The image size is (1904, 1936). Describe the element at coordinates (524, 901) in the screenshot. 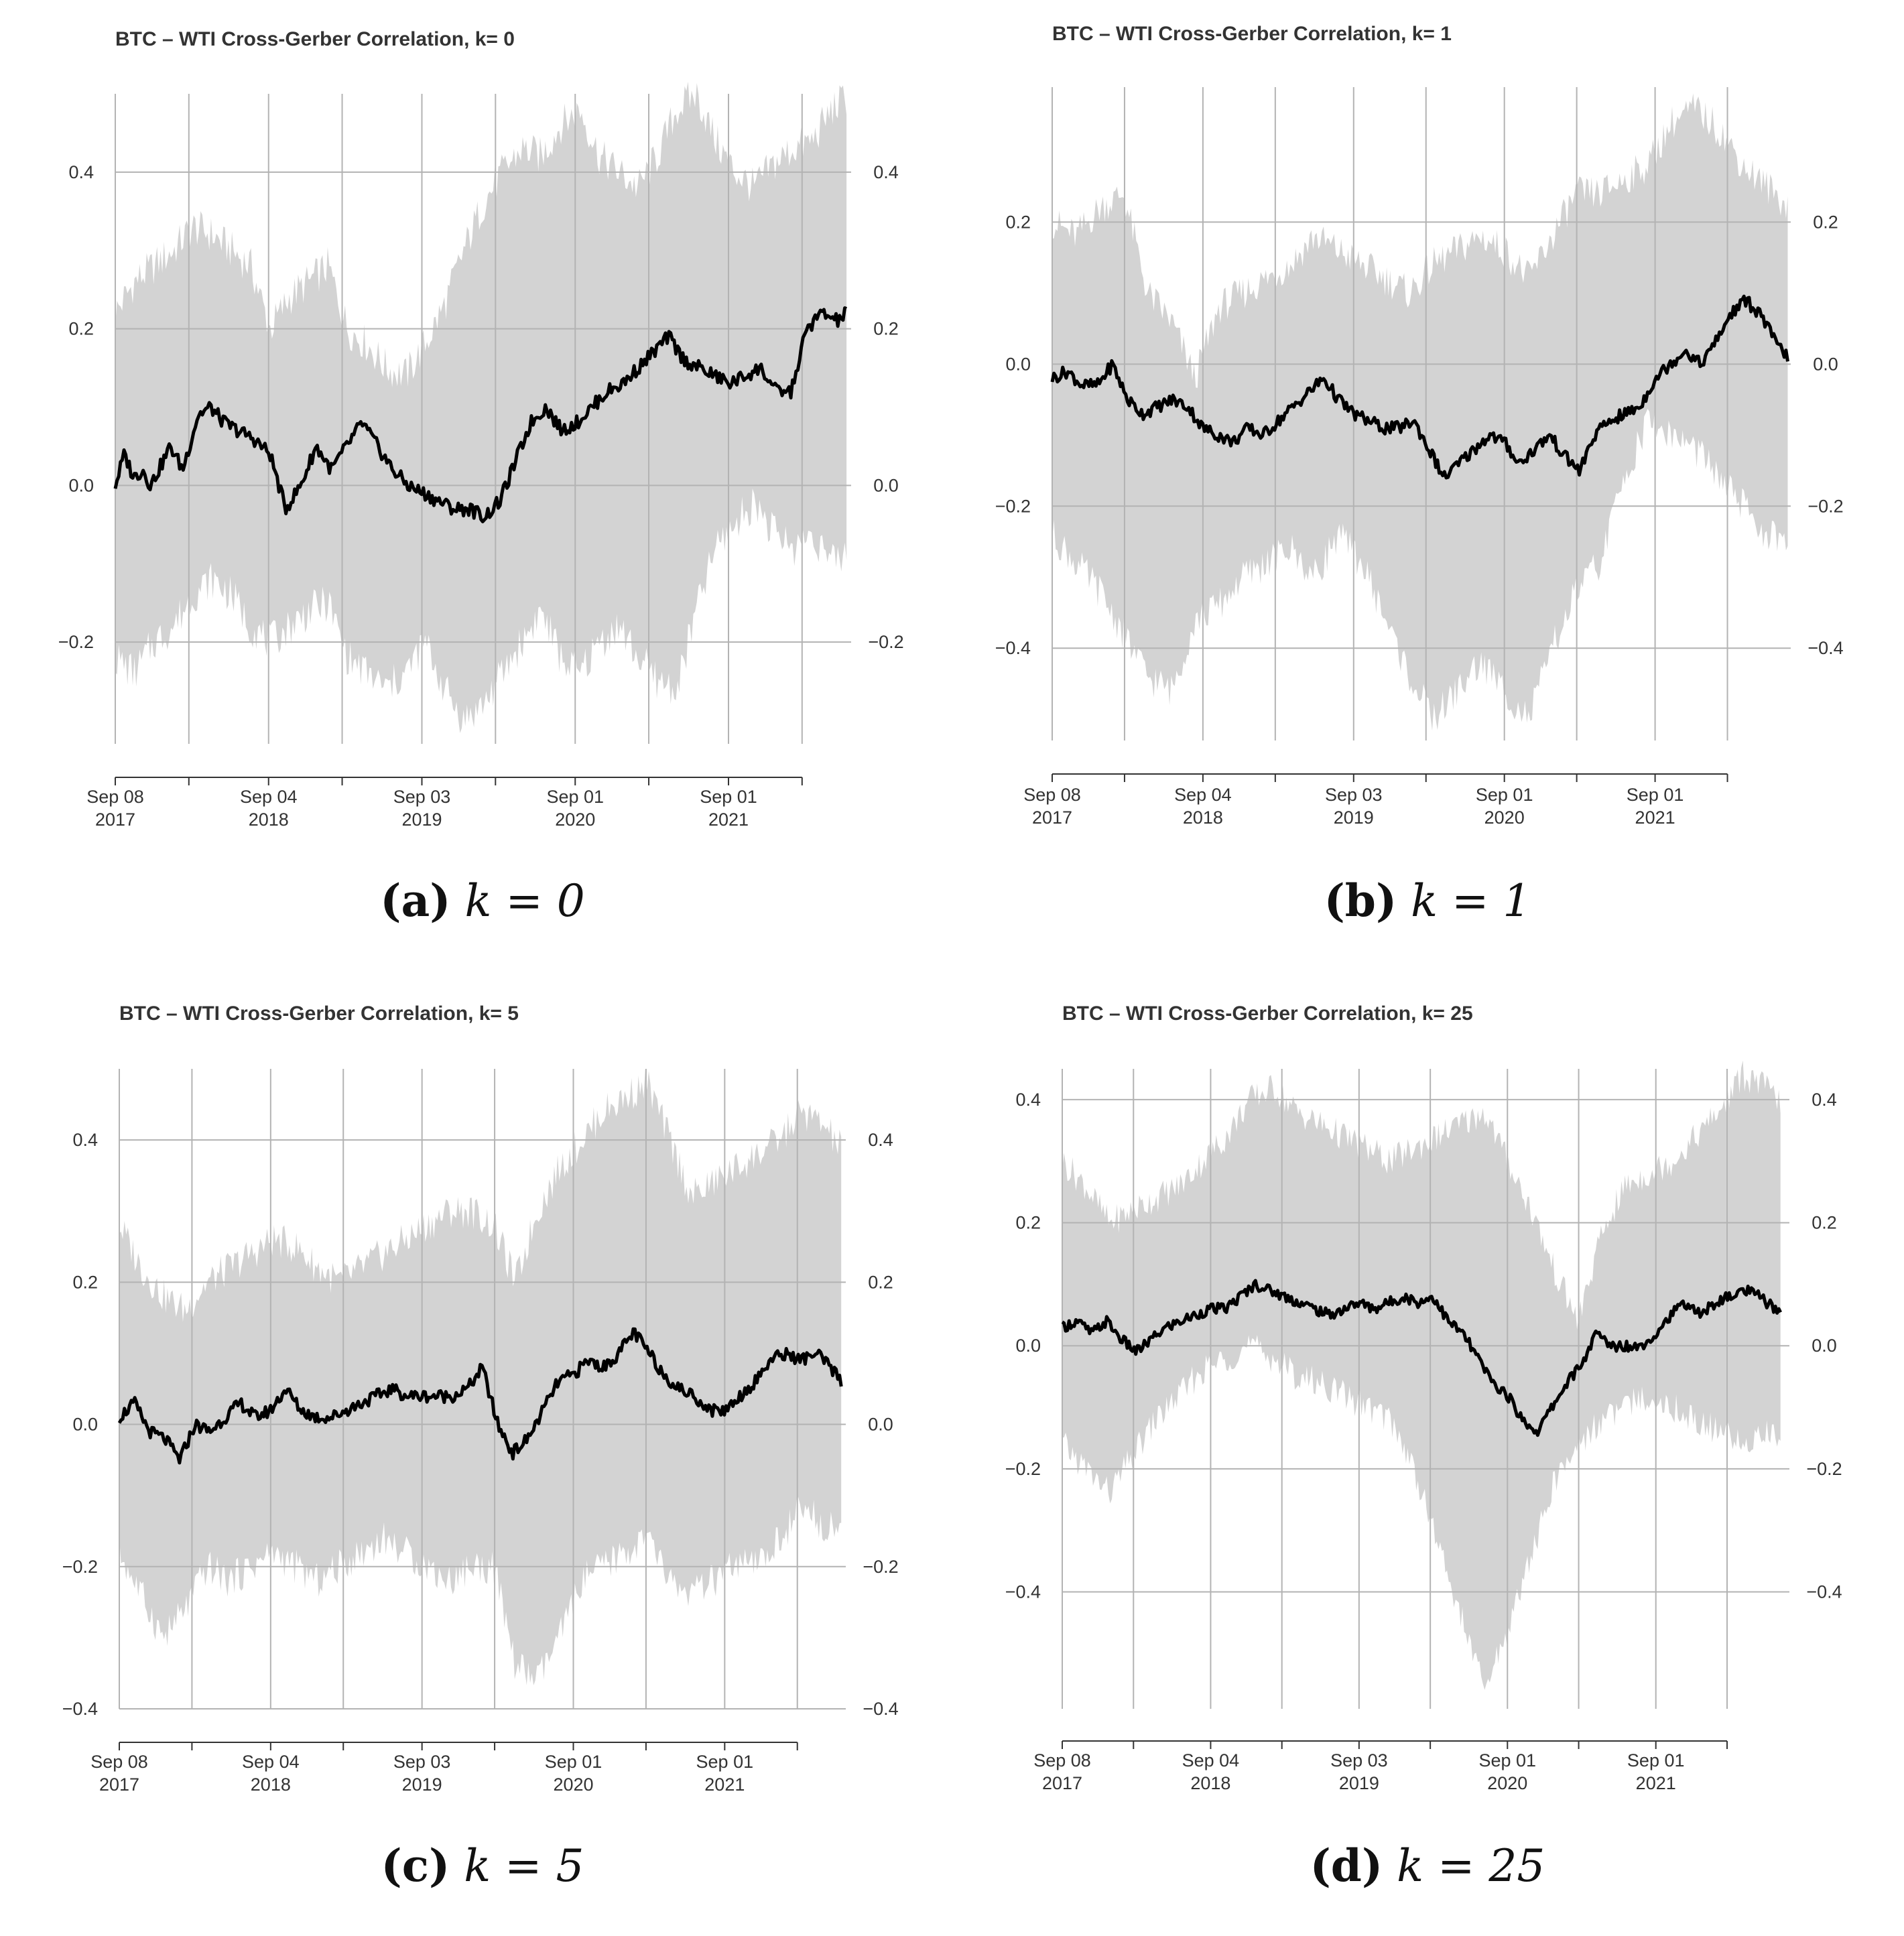

I see `caption-k-label: k = 0` at that location.